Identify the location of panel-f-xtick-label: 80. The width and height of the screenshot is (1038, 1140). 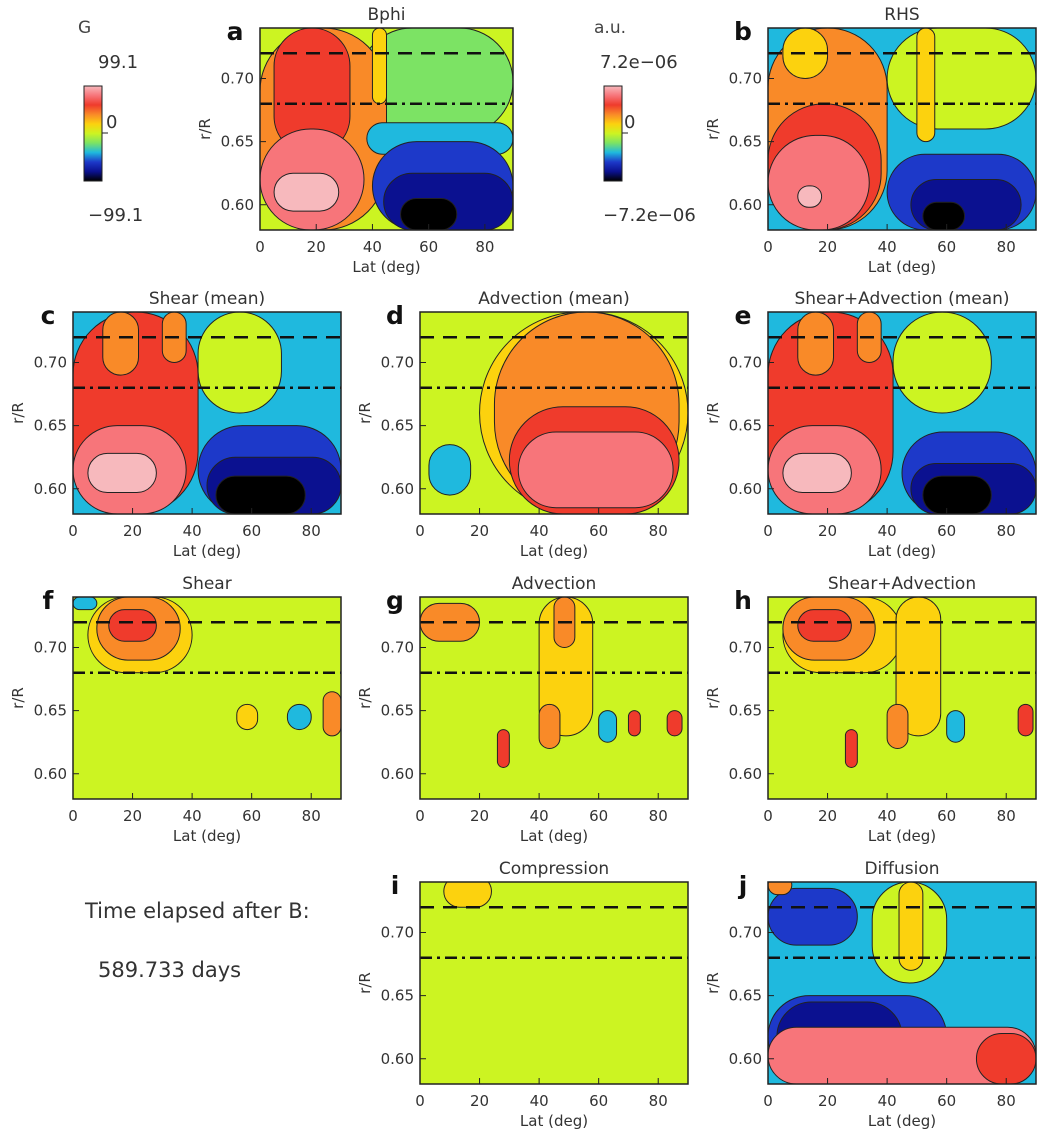
(311, 816).